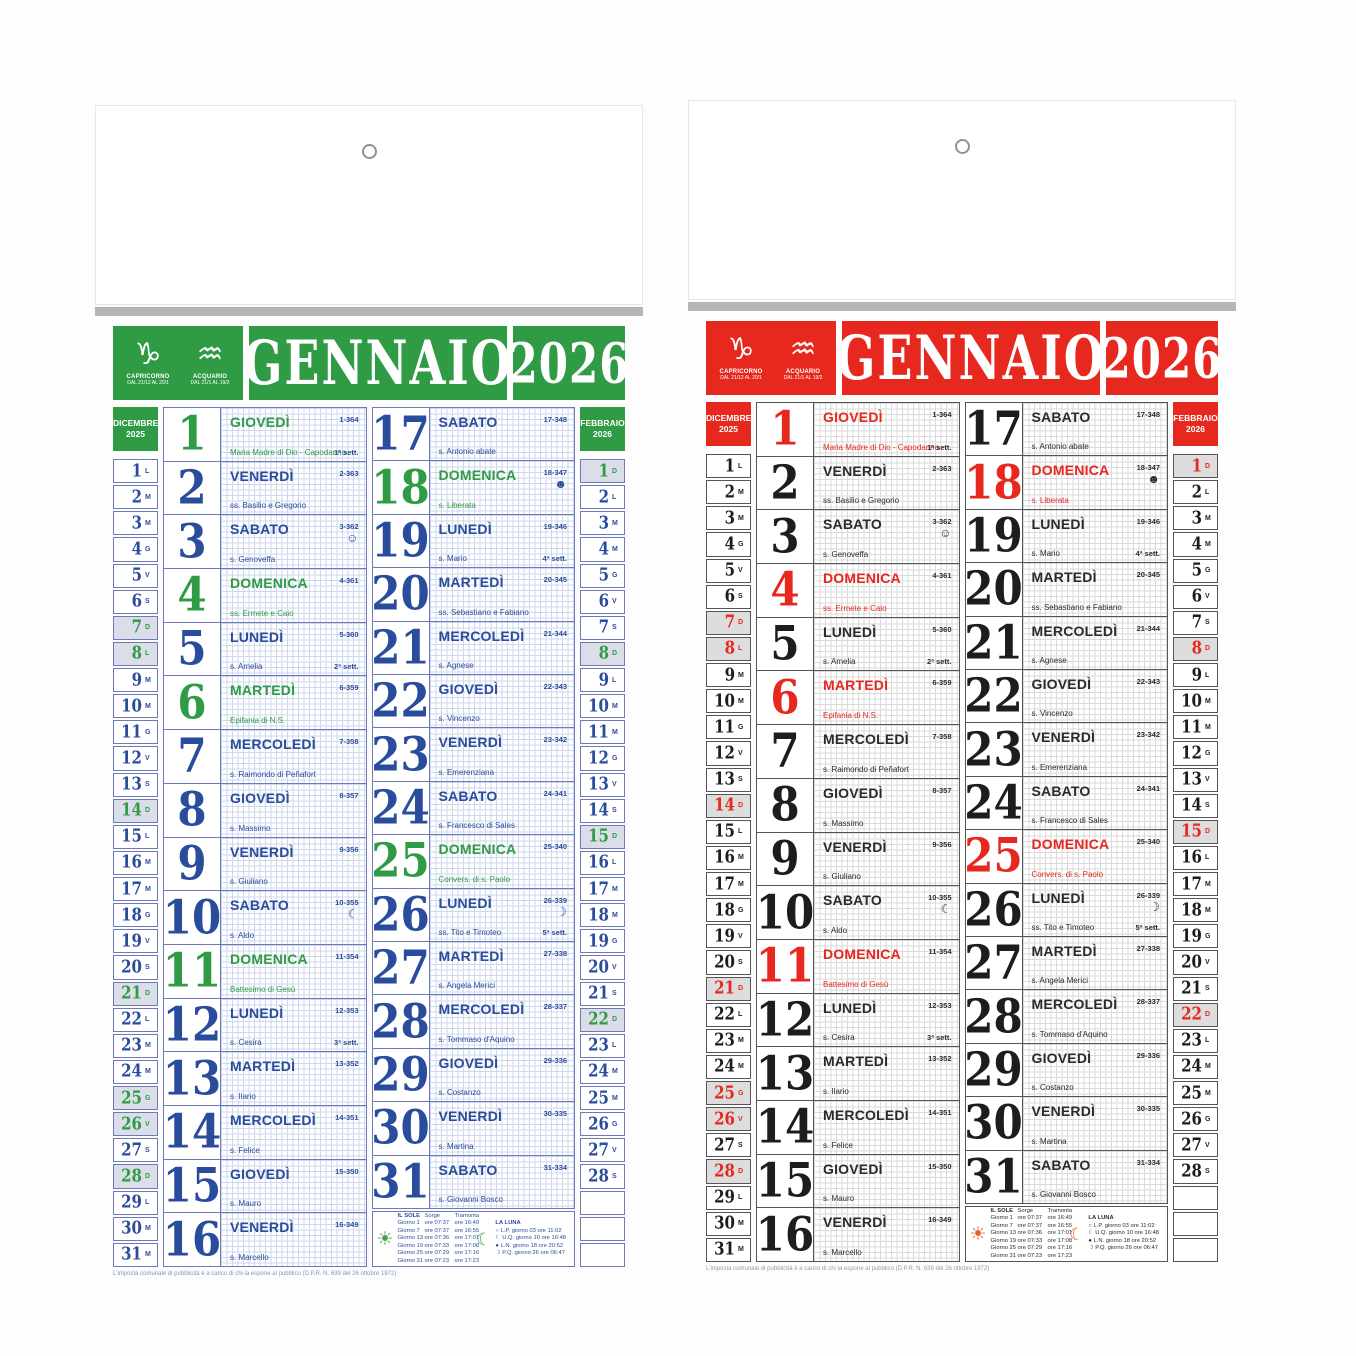 This screenshot has height=1356, width=1356. What do you see at coordinates (1066, 1123) in the screenshot?
I see `day-row: 30 VENERDÌ 30-335 s. Martina` at bounding box center [1066, 1123].